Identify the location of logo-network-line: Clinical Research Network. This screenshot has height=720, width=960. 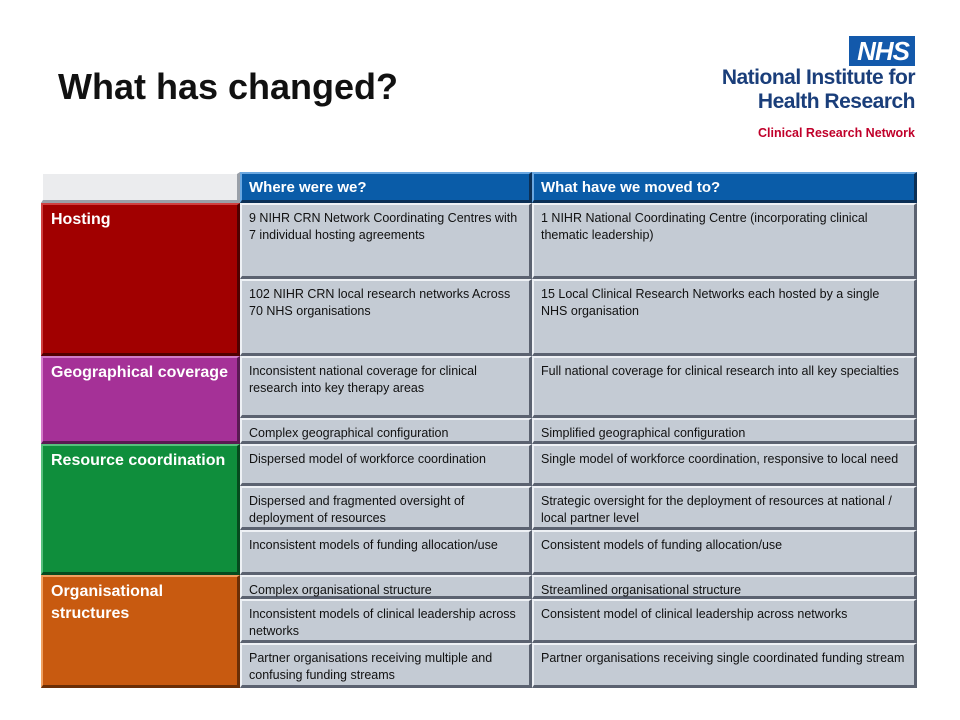
(836, 133).